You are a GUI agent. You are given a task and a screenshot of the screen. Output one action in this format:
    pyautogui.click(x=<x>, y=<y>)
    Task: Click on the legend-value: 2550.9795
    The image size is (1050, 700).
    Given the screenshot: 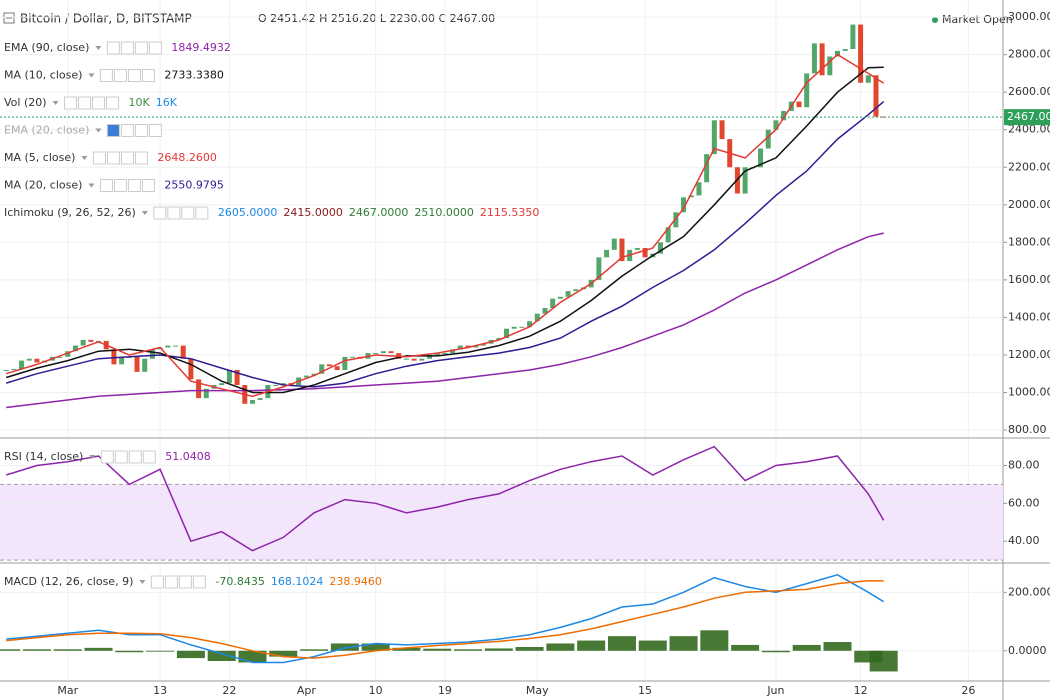 What is the action you would take?
    pyautogui.click(x=194, y=185)
    